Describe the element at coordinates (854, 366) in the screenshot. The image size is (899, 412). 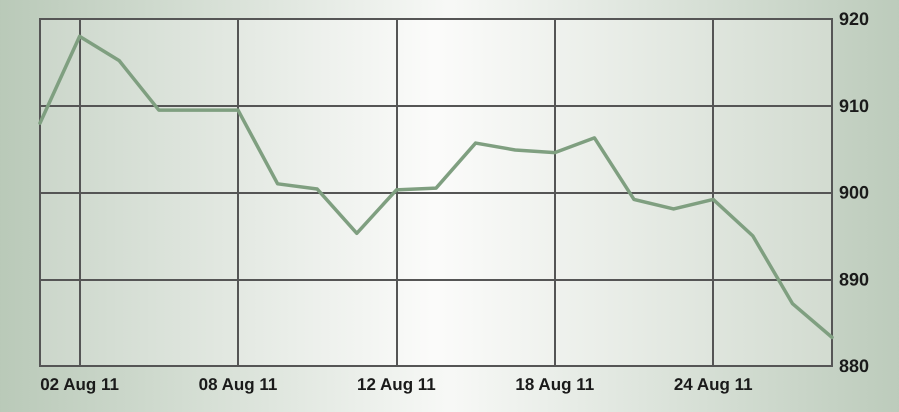
I see `y-tick-label: 880` at that location.